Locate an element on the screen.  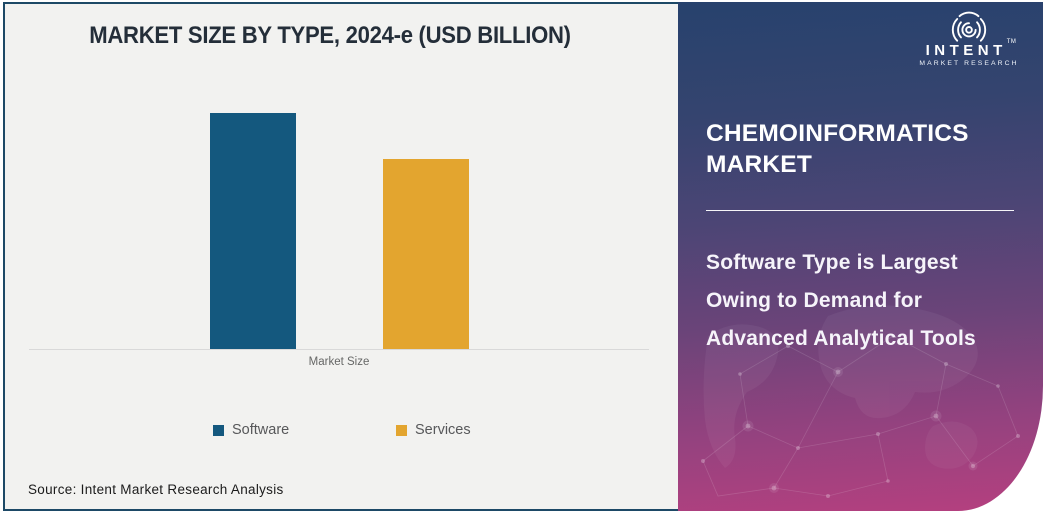
logo-brand-text: INTENT is located at coordinates (966, 50).